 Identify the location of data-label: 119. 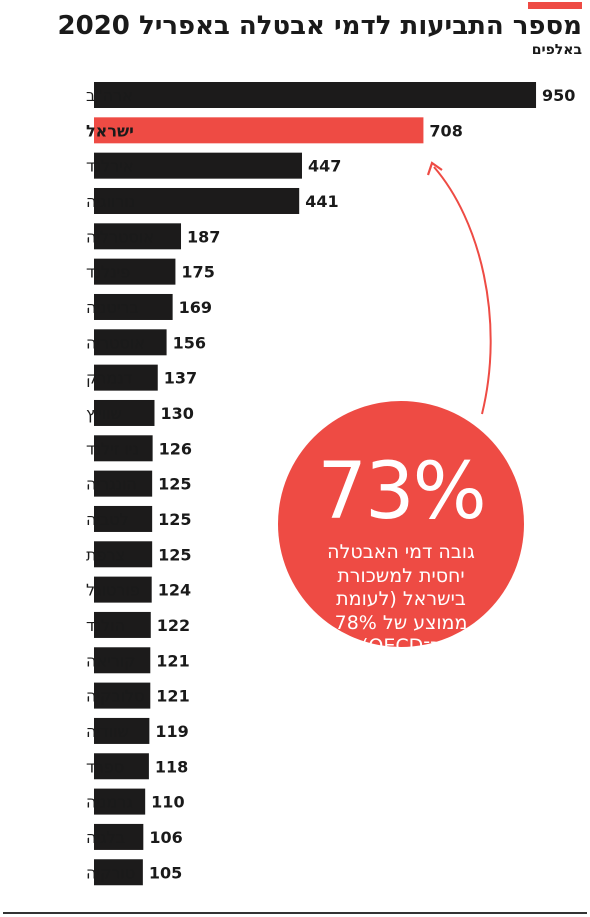
(171, 731).